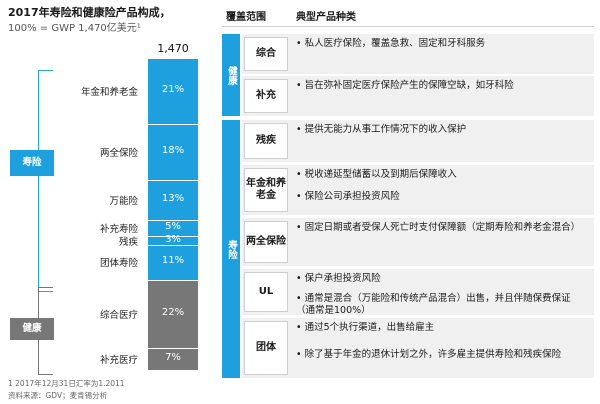 The width and height of the screenshot is (600, 404). Describe the element at coordinates (128, 242) in the screenshot. I see `category-label: 残疾` at that location.